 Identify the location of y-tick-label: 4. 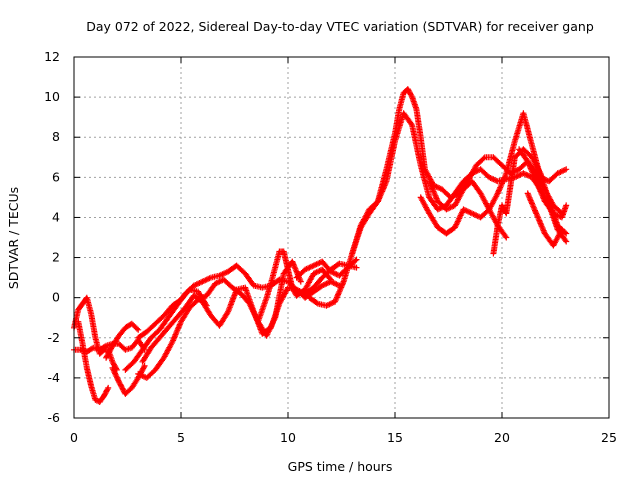
(56, 216).